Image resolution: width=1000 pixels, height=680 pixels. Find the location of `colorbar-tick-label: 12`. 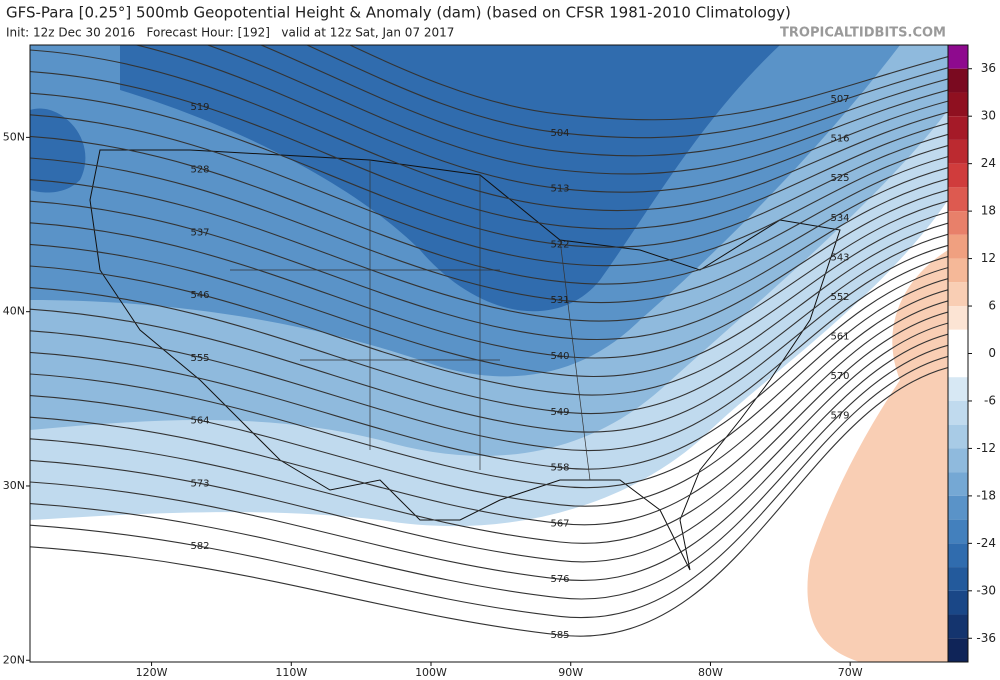

colorbar-tick-label: 12 is located at coordinates (988, 258).